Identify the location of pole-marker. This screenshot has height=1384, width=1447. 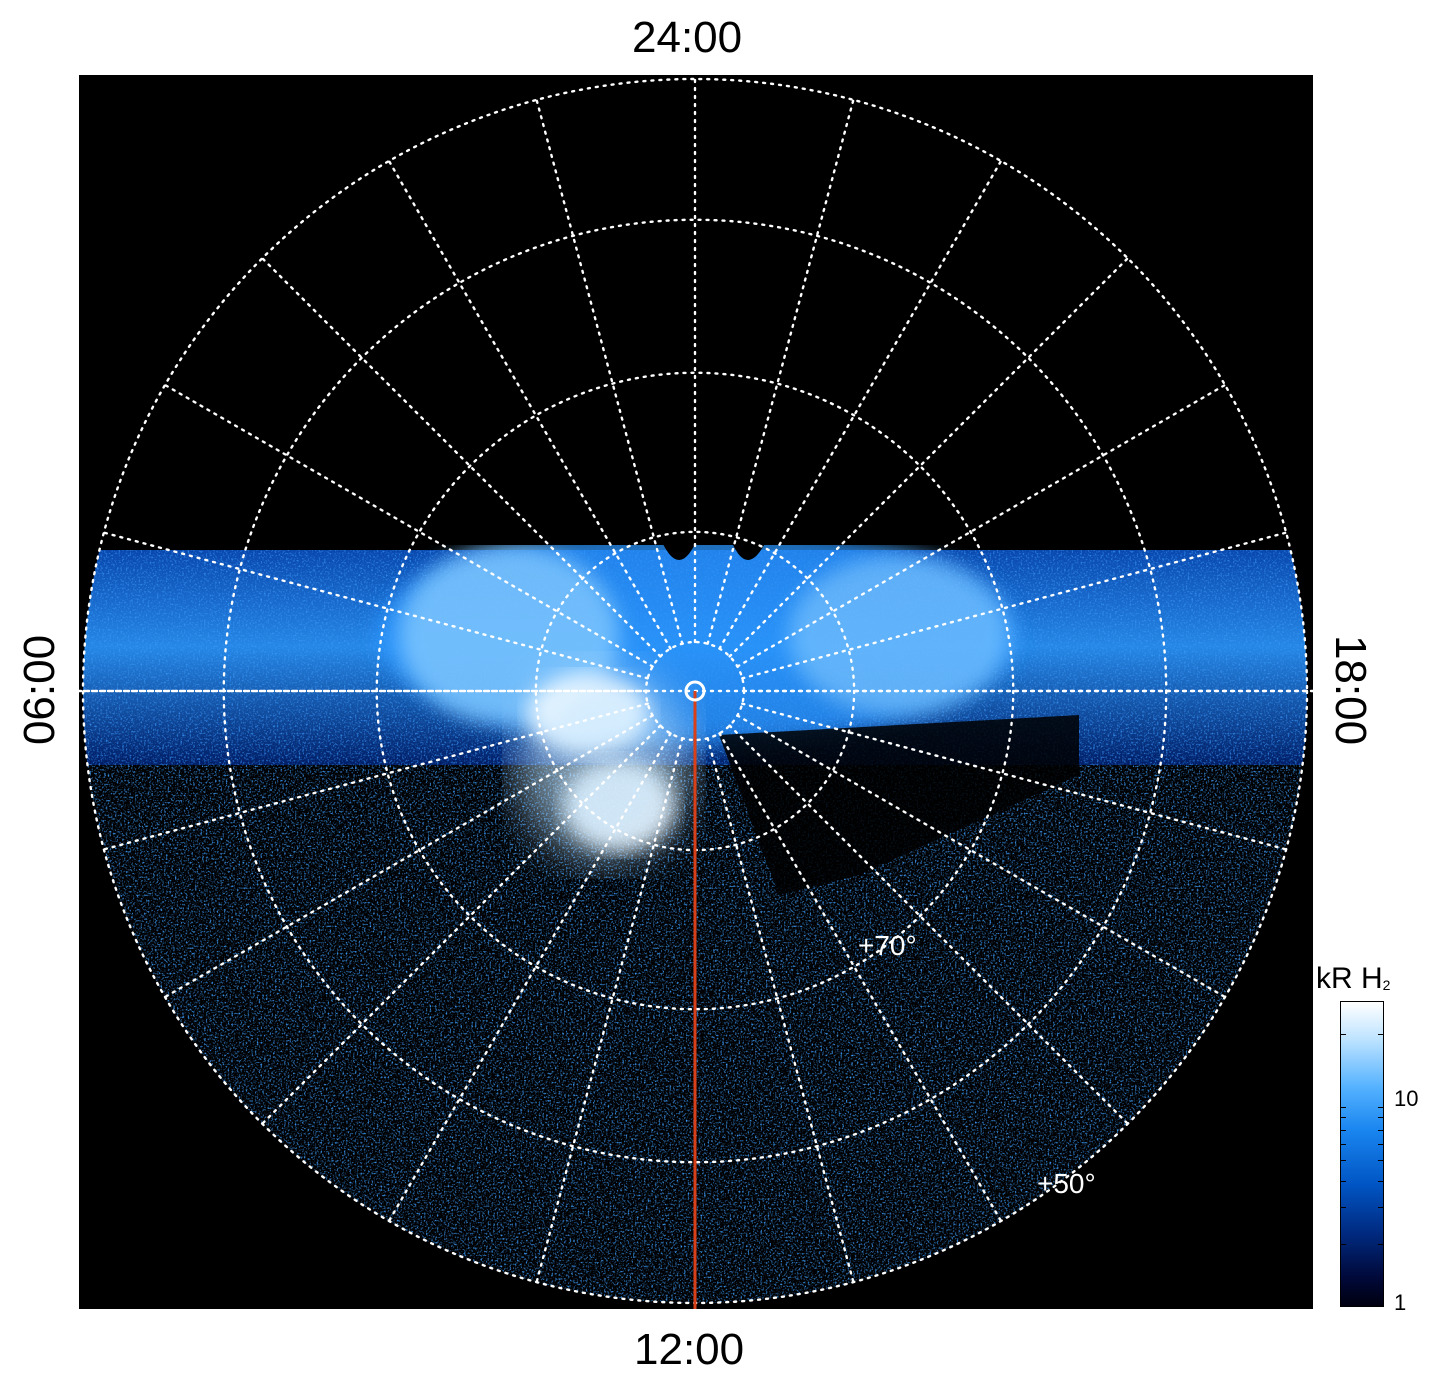
(695, 691).